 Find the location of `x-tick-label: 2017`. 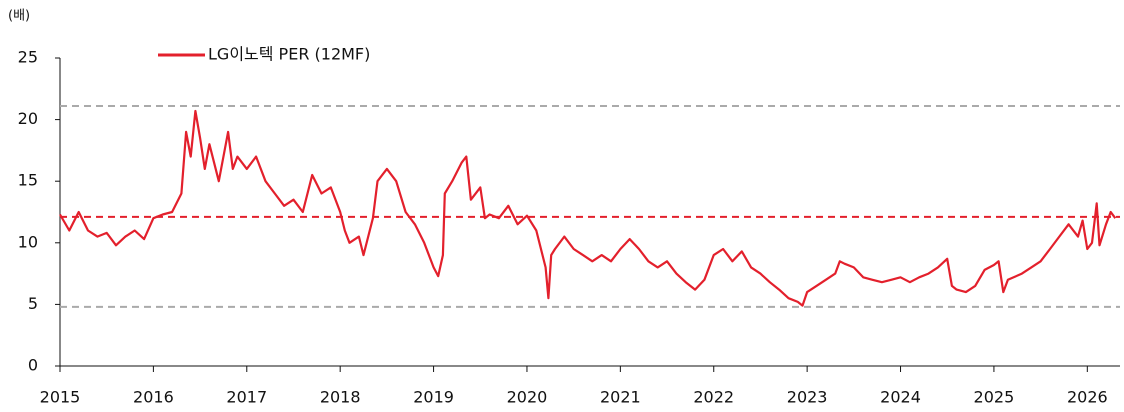

x-tick-label: 2017 is located at coordinates (246, 397).